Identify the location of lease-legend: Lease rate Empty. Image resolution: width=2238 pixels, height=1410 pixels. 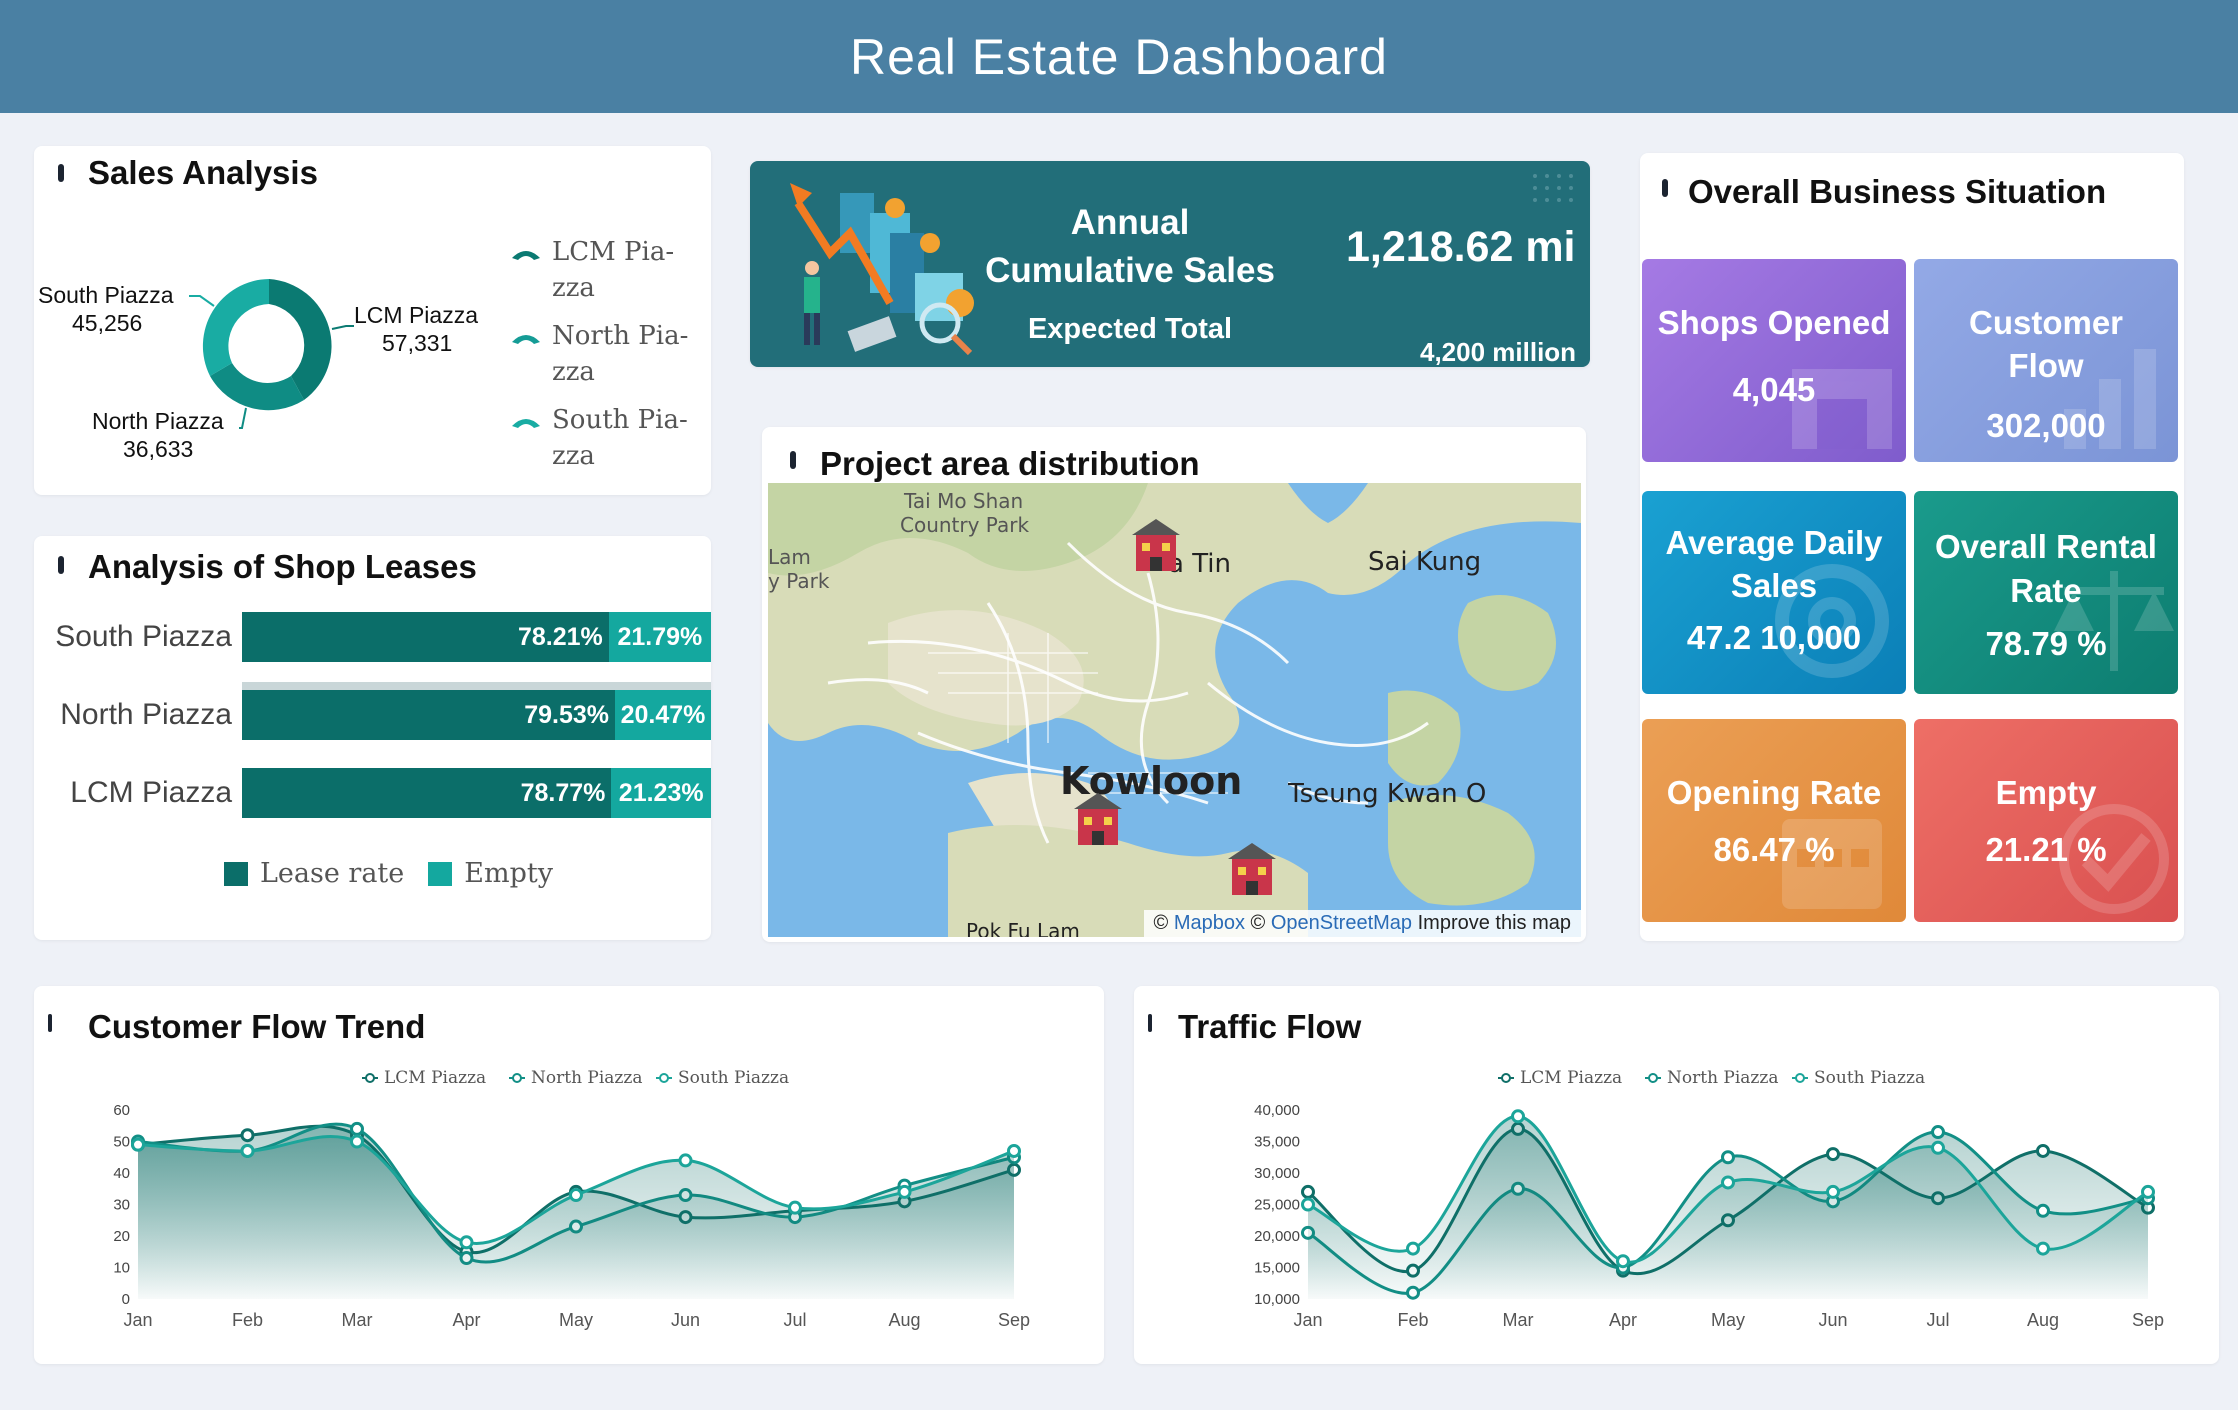
(388, 873).